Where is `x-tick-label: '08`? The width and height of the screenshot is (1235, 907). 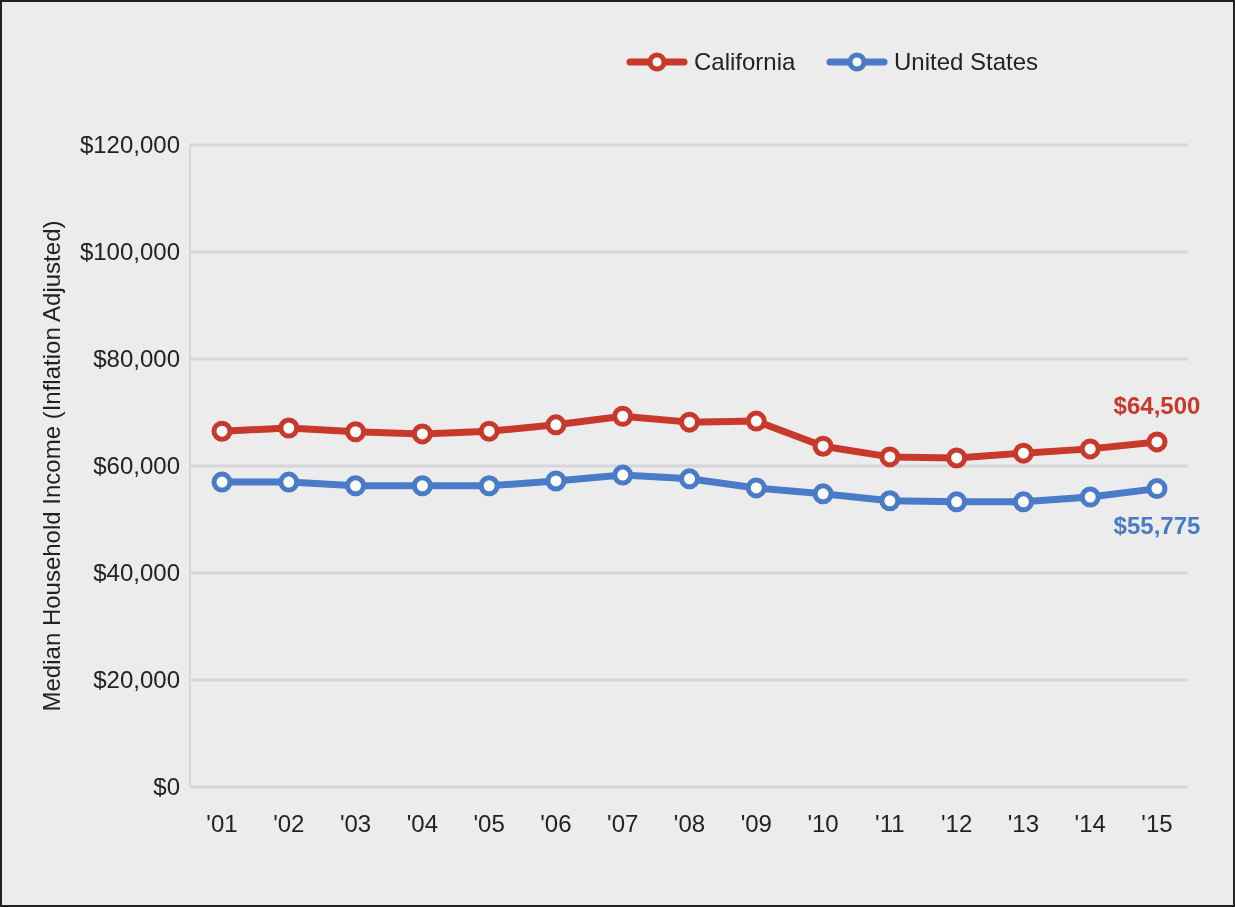 x-tick-label: '08 is located at coordinates (689, 823).